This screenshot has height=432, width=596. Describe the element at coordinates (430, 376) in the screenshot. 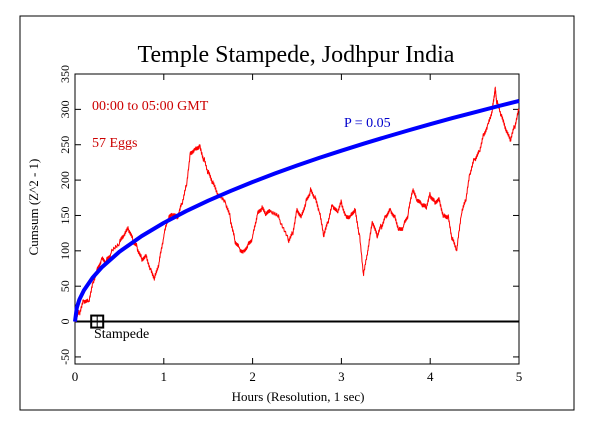

I see `x-tick-label: 4` at that location.